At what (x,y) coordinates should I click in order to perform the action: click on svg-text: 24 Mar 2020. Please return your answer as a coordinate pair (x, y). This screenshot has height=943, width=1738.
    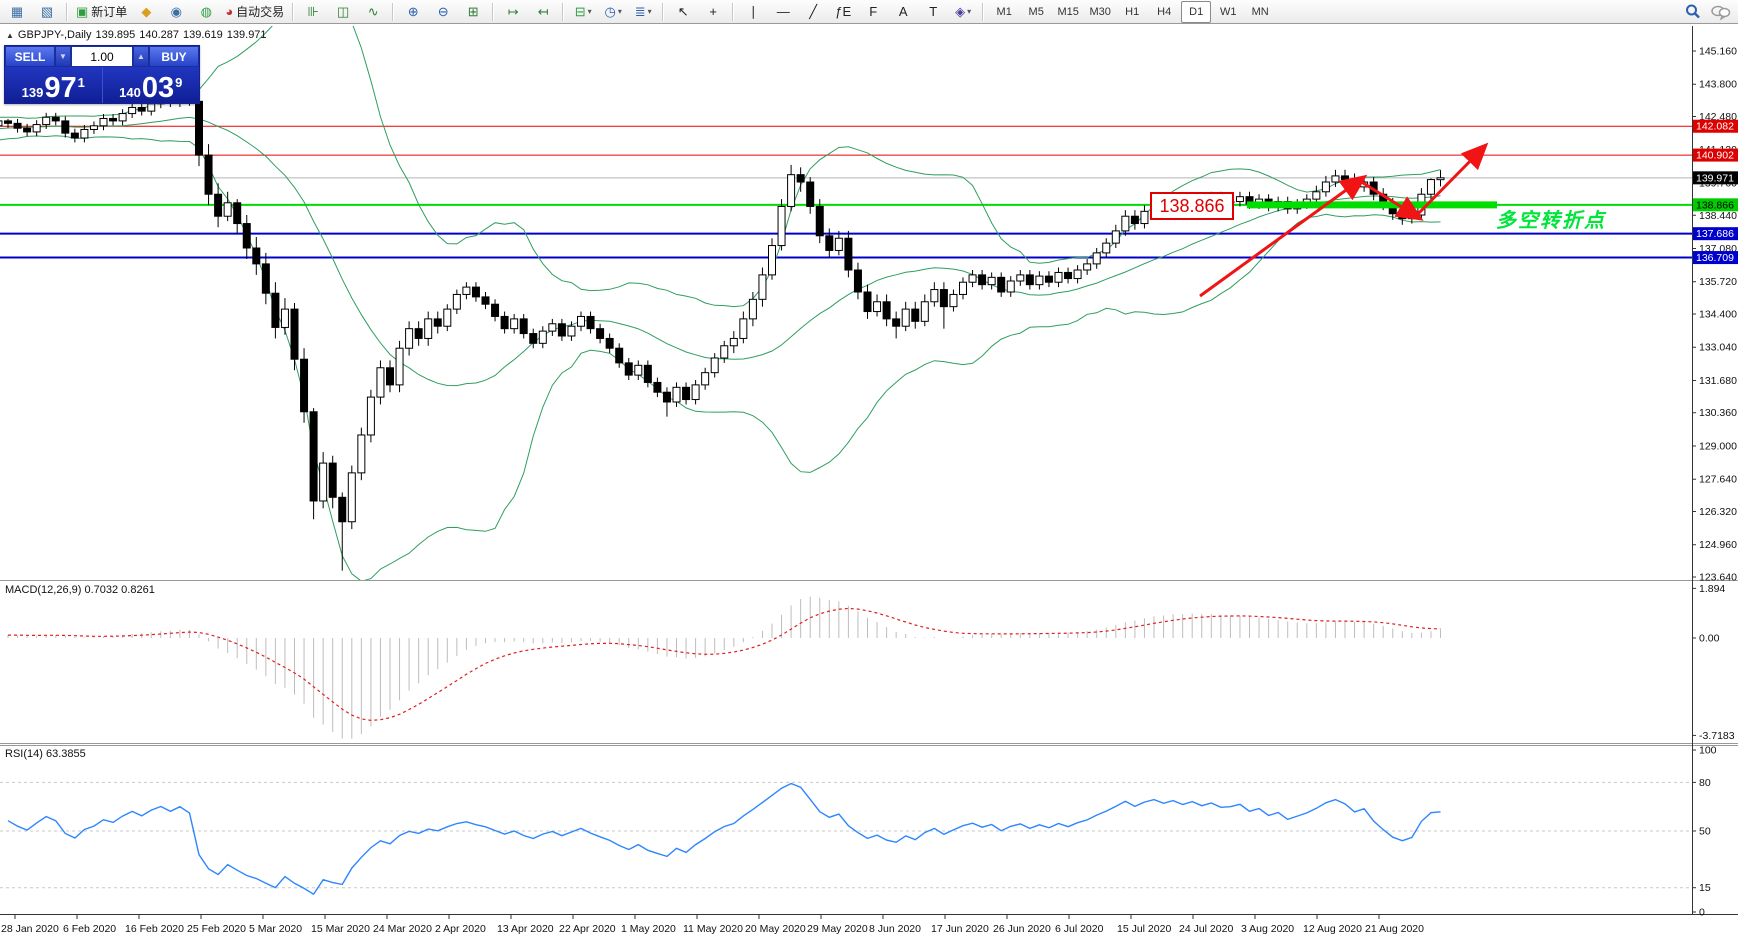
    Looking at the image, I should click on (402, 929).